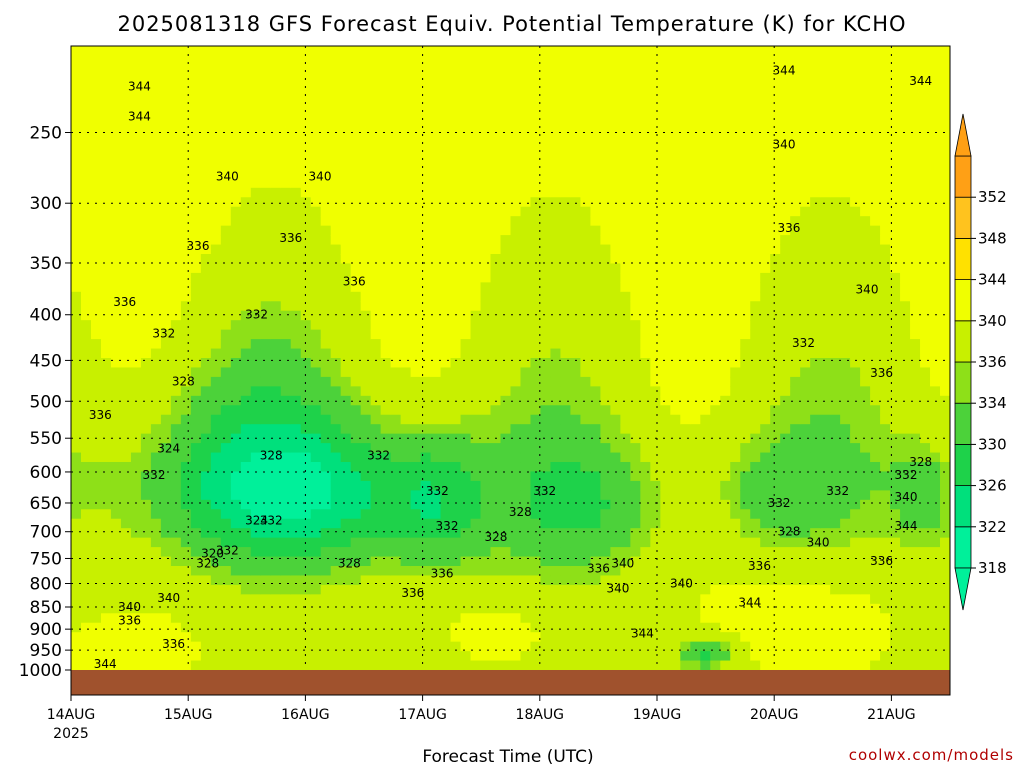 The image size is (1024, 768). I want to click on x-tick-label: 17AUG, so click(422, 715).